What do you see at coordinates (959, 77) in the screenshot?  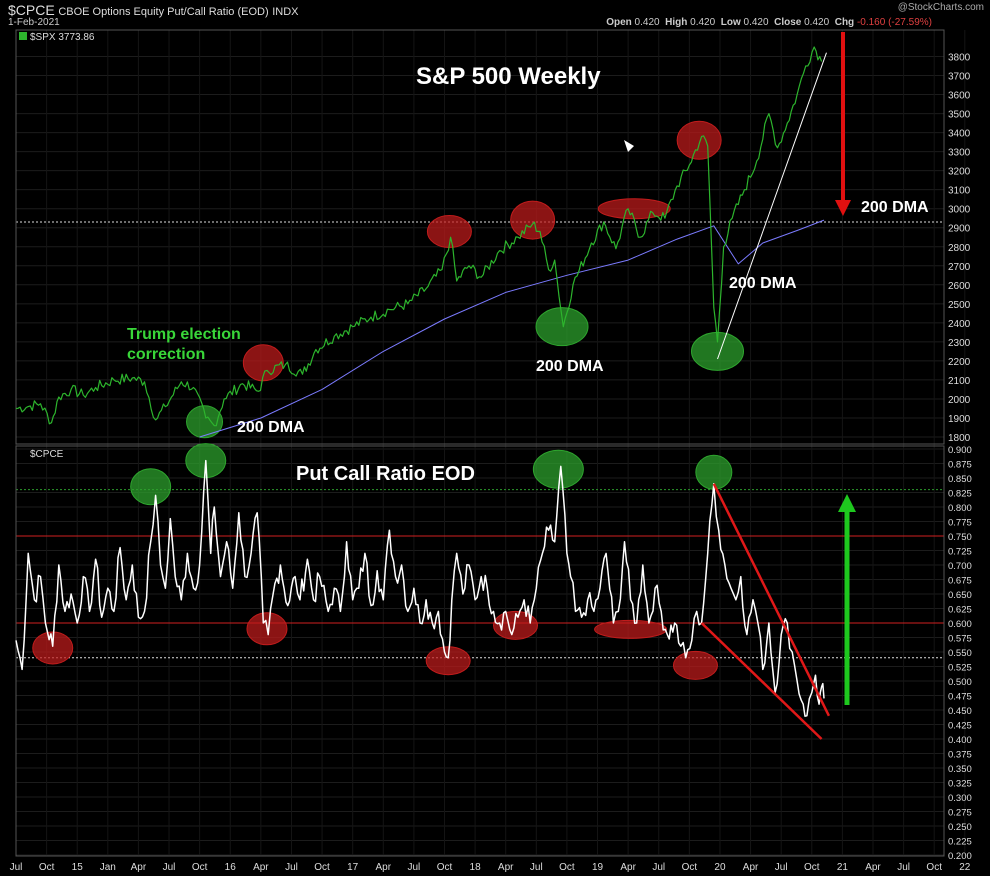 I see `y-tick-top: 3700` at bounding box center [959, 77].